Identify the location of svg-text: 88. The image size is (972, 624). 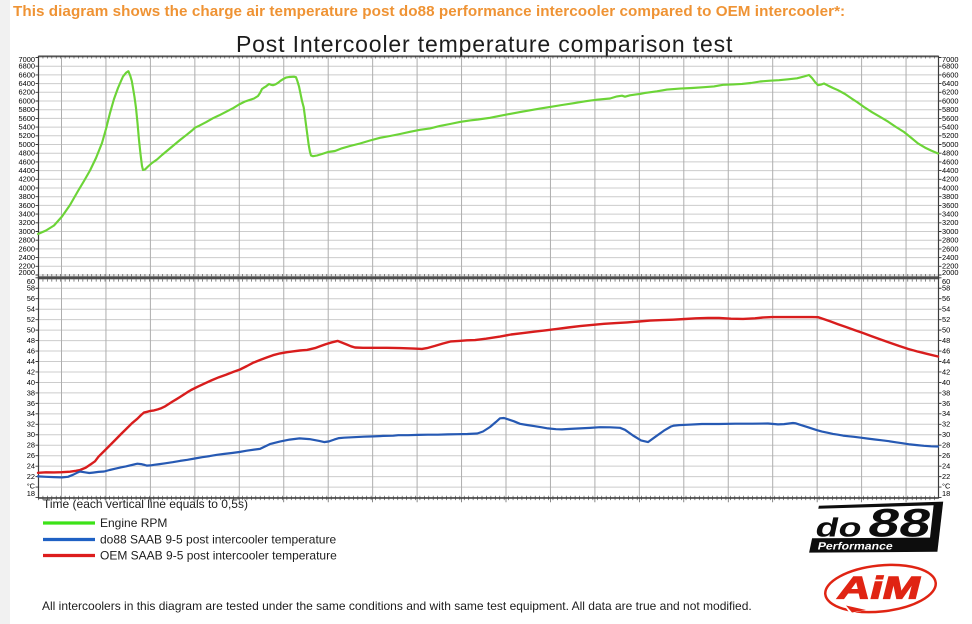
(900, 522).